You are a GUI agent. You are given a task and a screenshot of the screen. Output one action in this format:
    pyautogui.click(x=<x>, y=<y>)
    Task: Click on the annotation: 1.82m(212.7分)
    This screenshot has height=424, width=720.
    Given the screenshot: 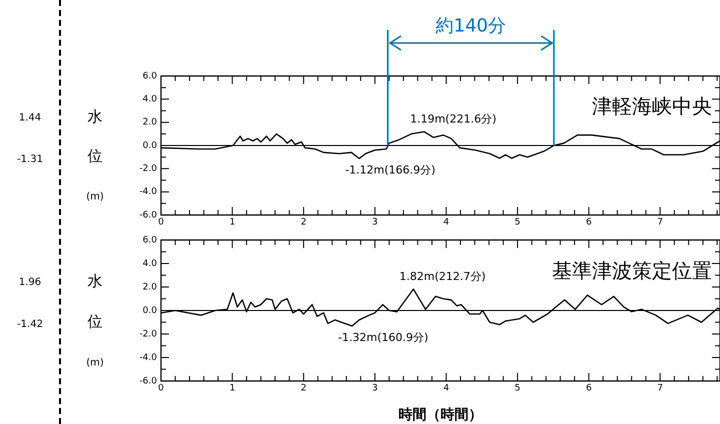 What is the action you would take?
    pyautogui.click(x=442, y=276)
    